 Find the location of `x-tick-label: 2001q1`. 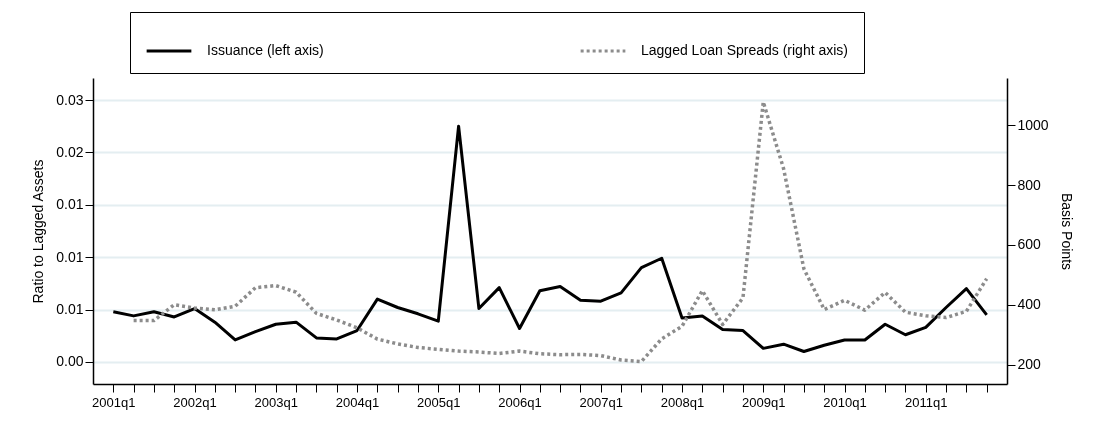

x-tick-label: 2001q1 is located at coordinates (114, 402).